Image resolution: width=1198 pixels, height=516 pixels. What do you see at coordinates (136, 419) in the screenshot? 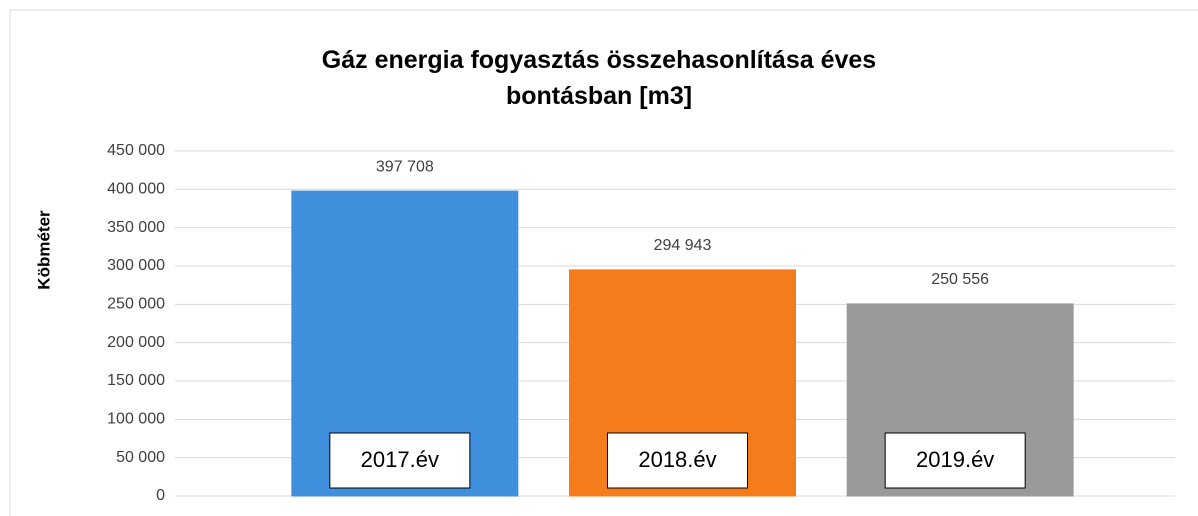
I see `y-tick-label: 100 000` at bounding box center [136, 419].